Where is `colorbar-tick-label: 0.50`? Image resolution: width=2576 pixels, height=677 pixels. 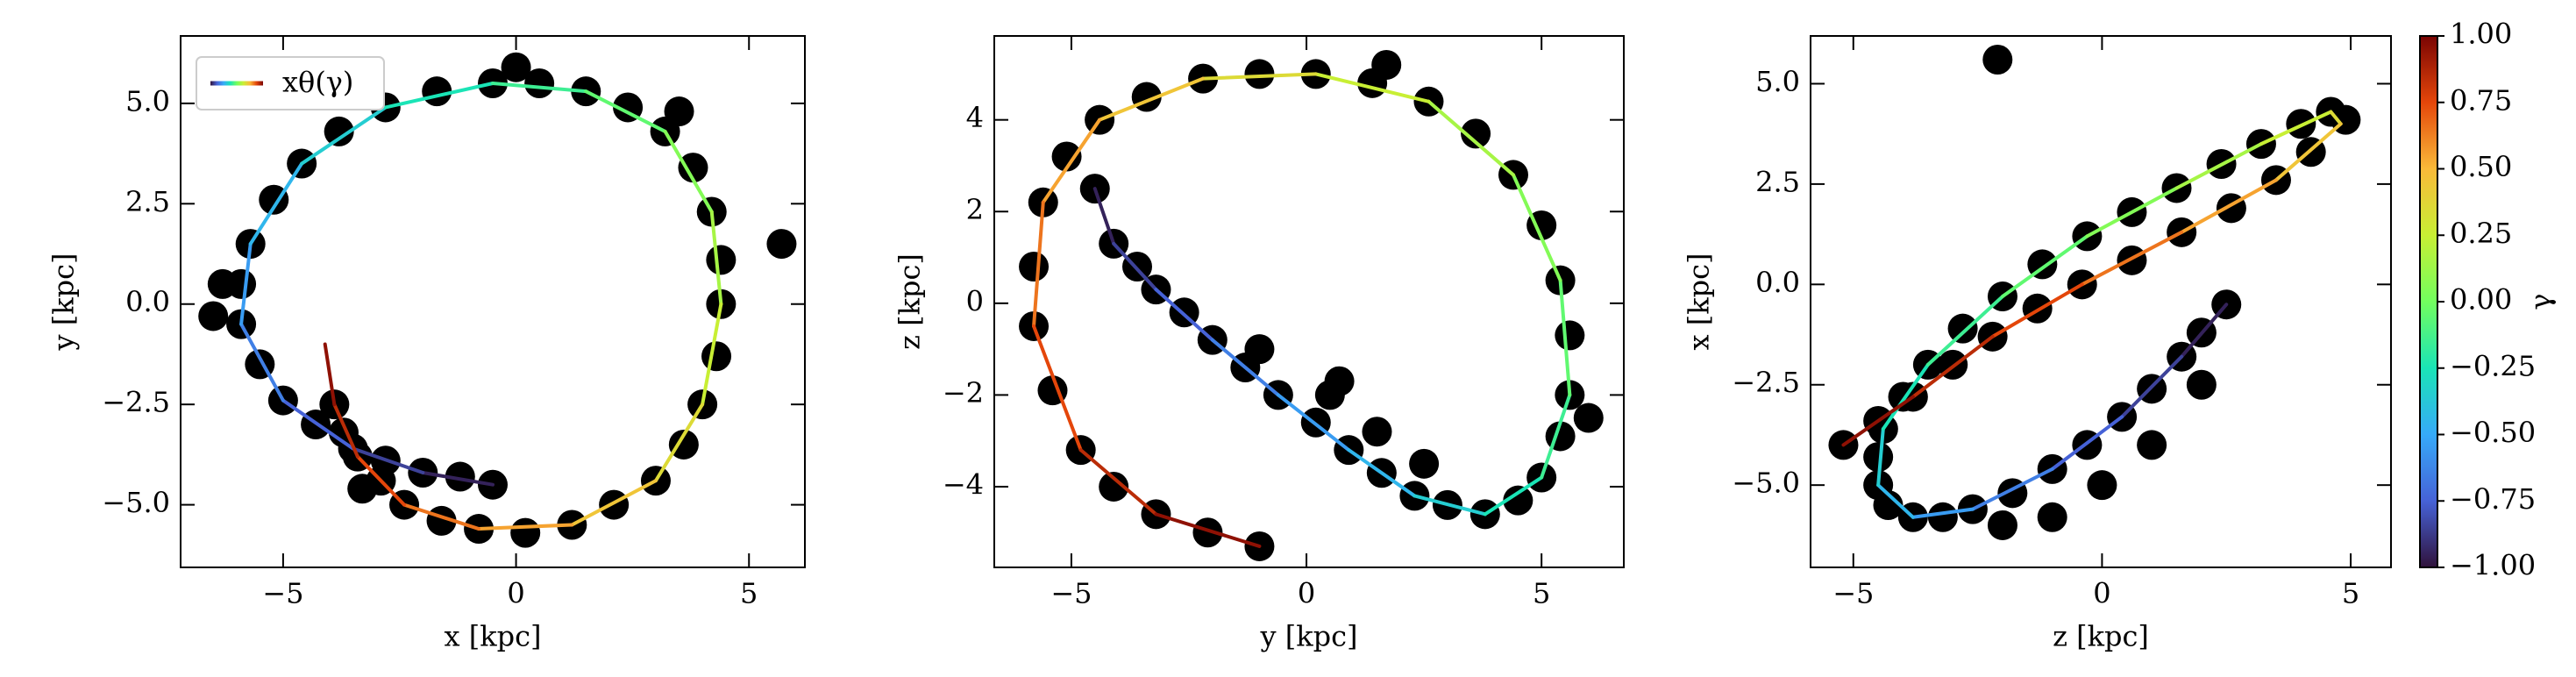 colorbar-tick-label: 0.50 is located at coordinates (2481, 166).